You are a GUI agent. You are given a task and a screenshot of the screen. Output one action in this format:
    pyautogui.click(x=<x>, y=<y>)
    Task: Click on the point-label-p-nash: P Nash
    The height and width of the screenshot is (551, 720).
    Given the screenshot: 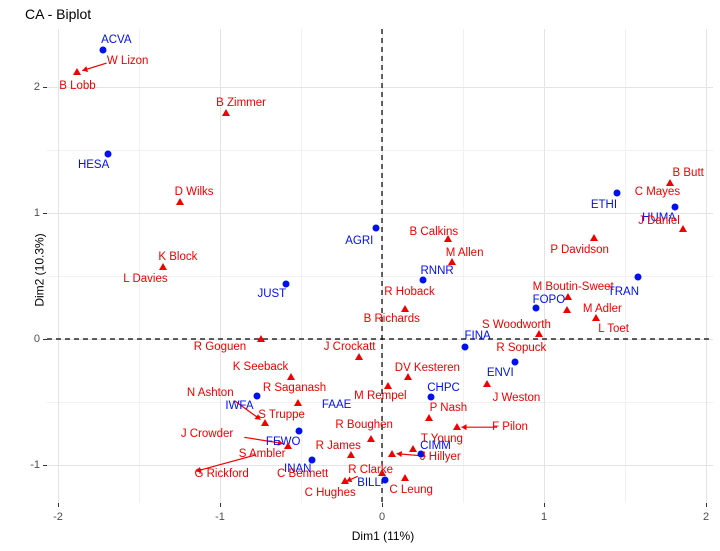 What is the action you would take?
    pyautogui.click(x=448, y=408)
    